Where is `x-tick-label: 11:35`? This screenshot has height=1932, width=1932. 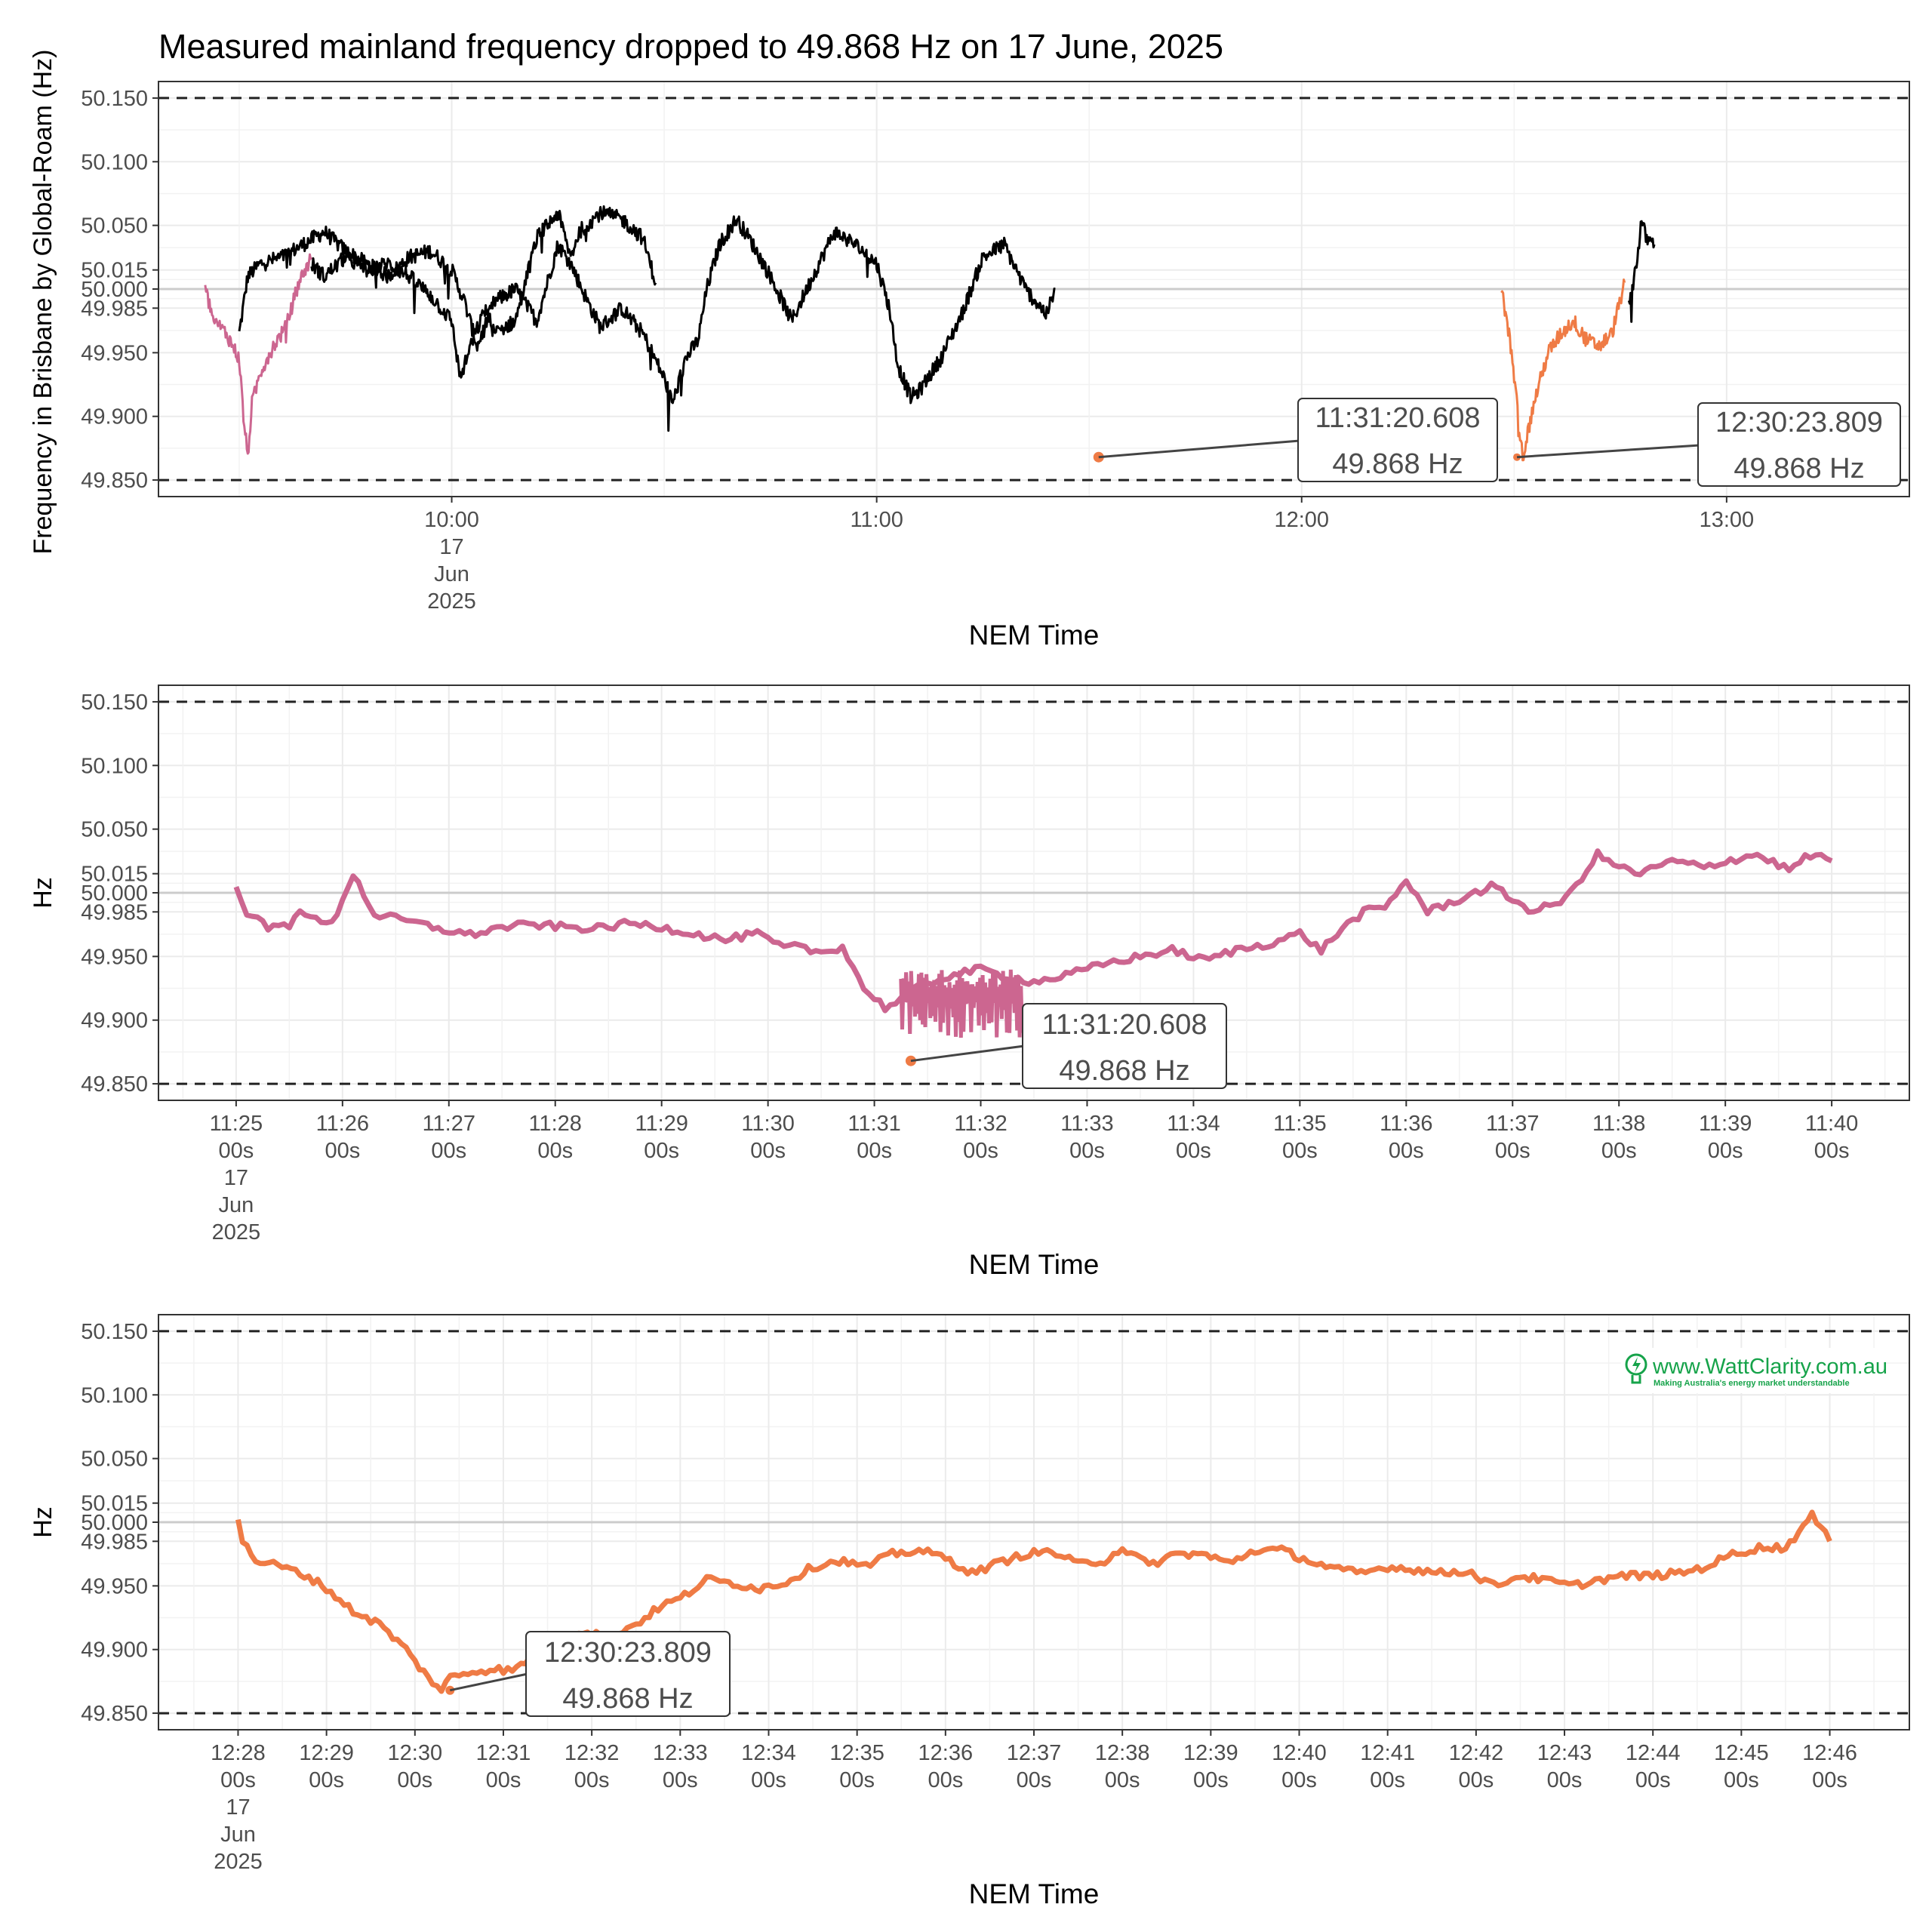
x-tick-label: 11:35 is located at coordinates (1299, 1124).